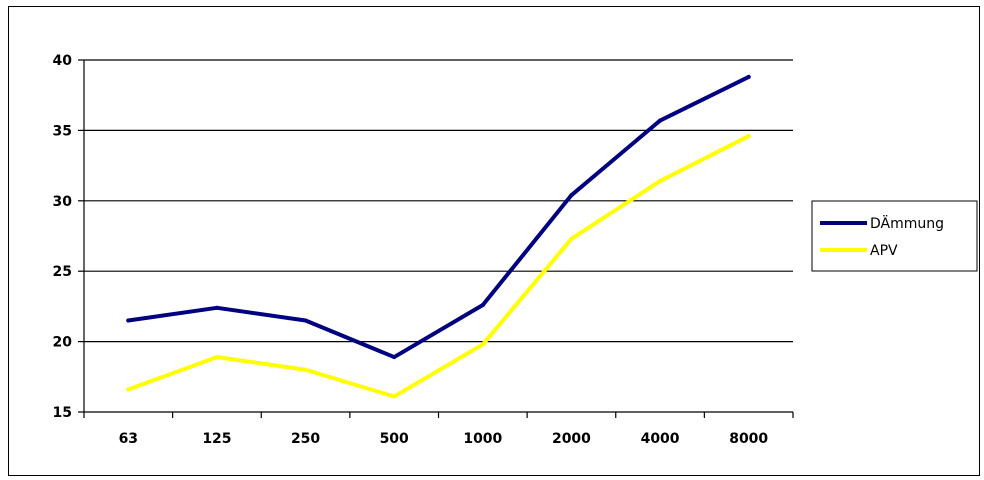 This screenshot has height=480, width=984. What do you see at coordinates (884, 251) in the screenshot?
I see `legend-label: APV` at bounding box center [884, 251].